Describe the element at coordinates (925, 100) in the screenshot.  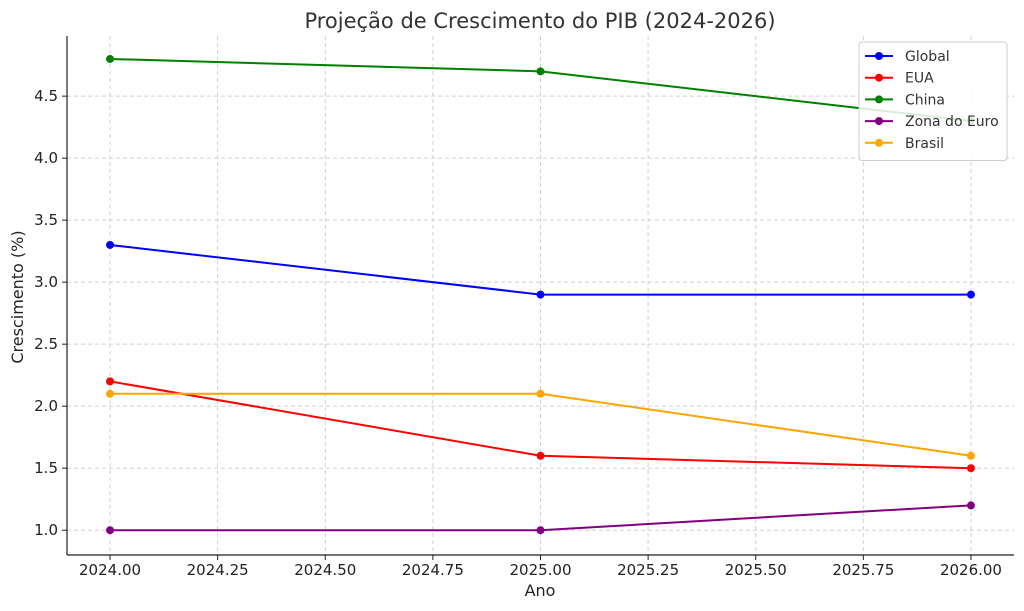
I see `legend-label: China` at that location.